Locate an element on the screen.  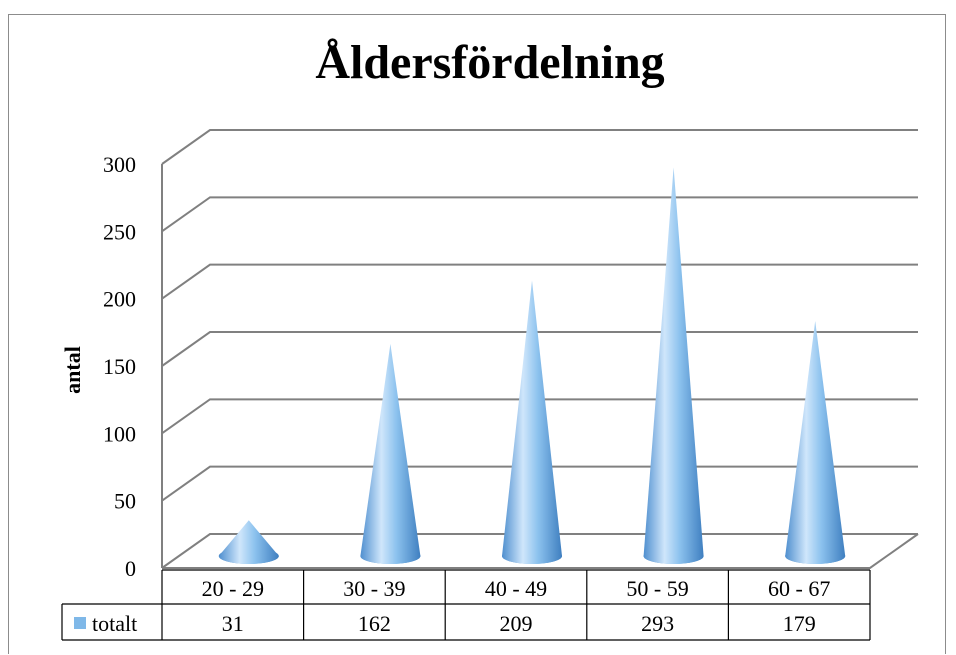
y-tick-label: 200 is located at coordinates (119, 299).